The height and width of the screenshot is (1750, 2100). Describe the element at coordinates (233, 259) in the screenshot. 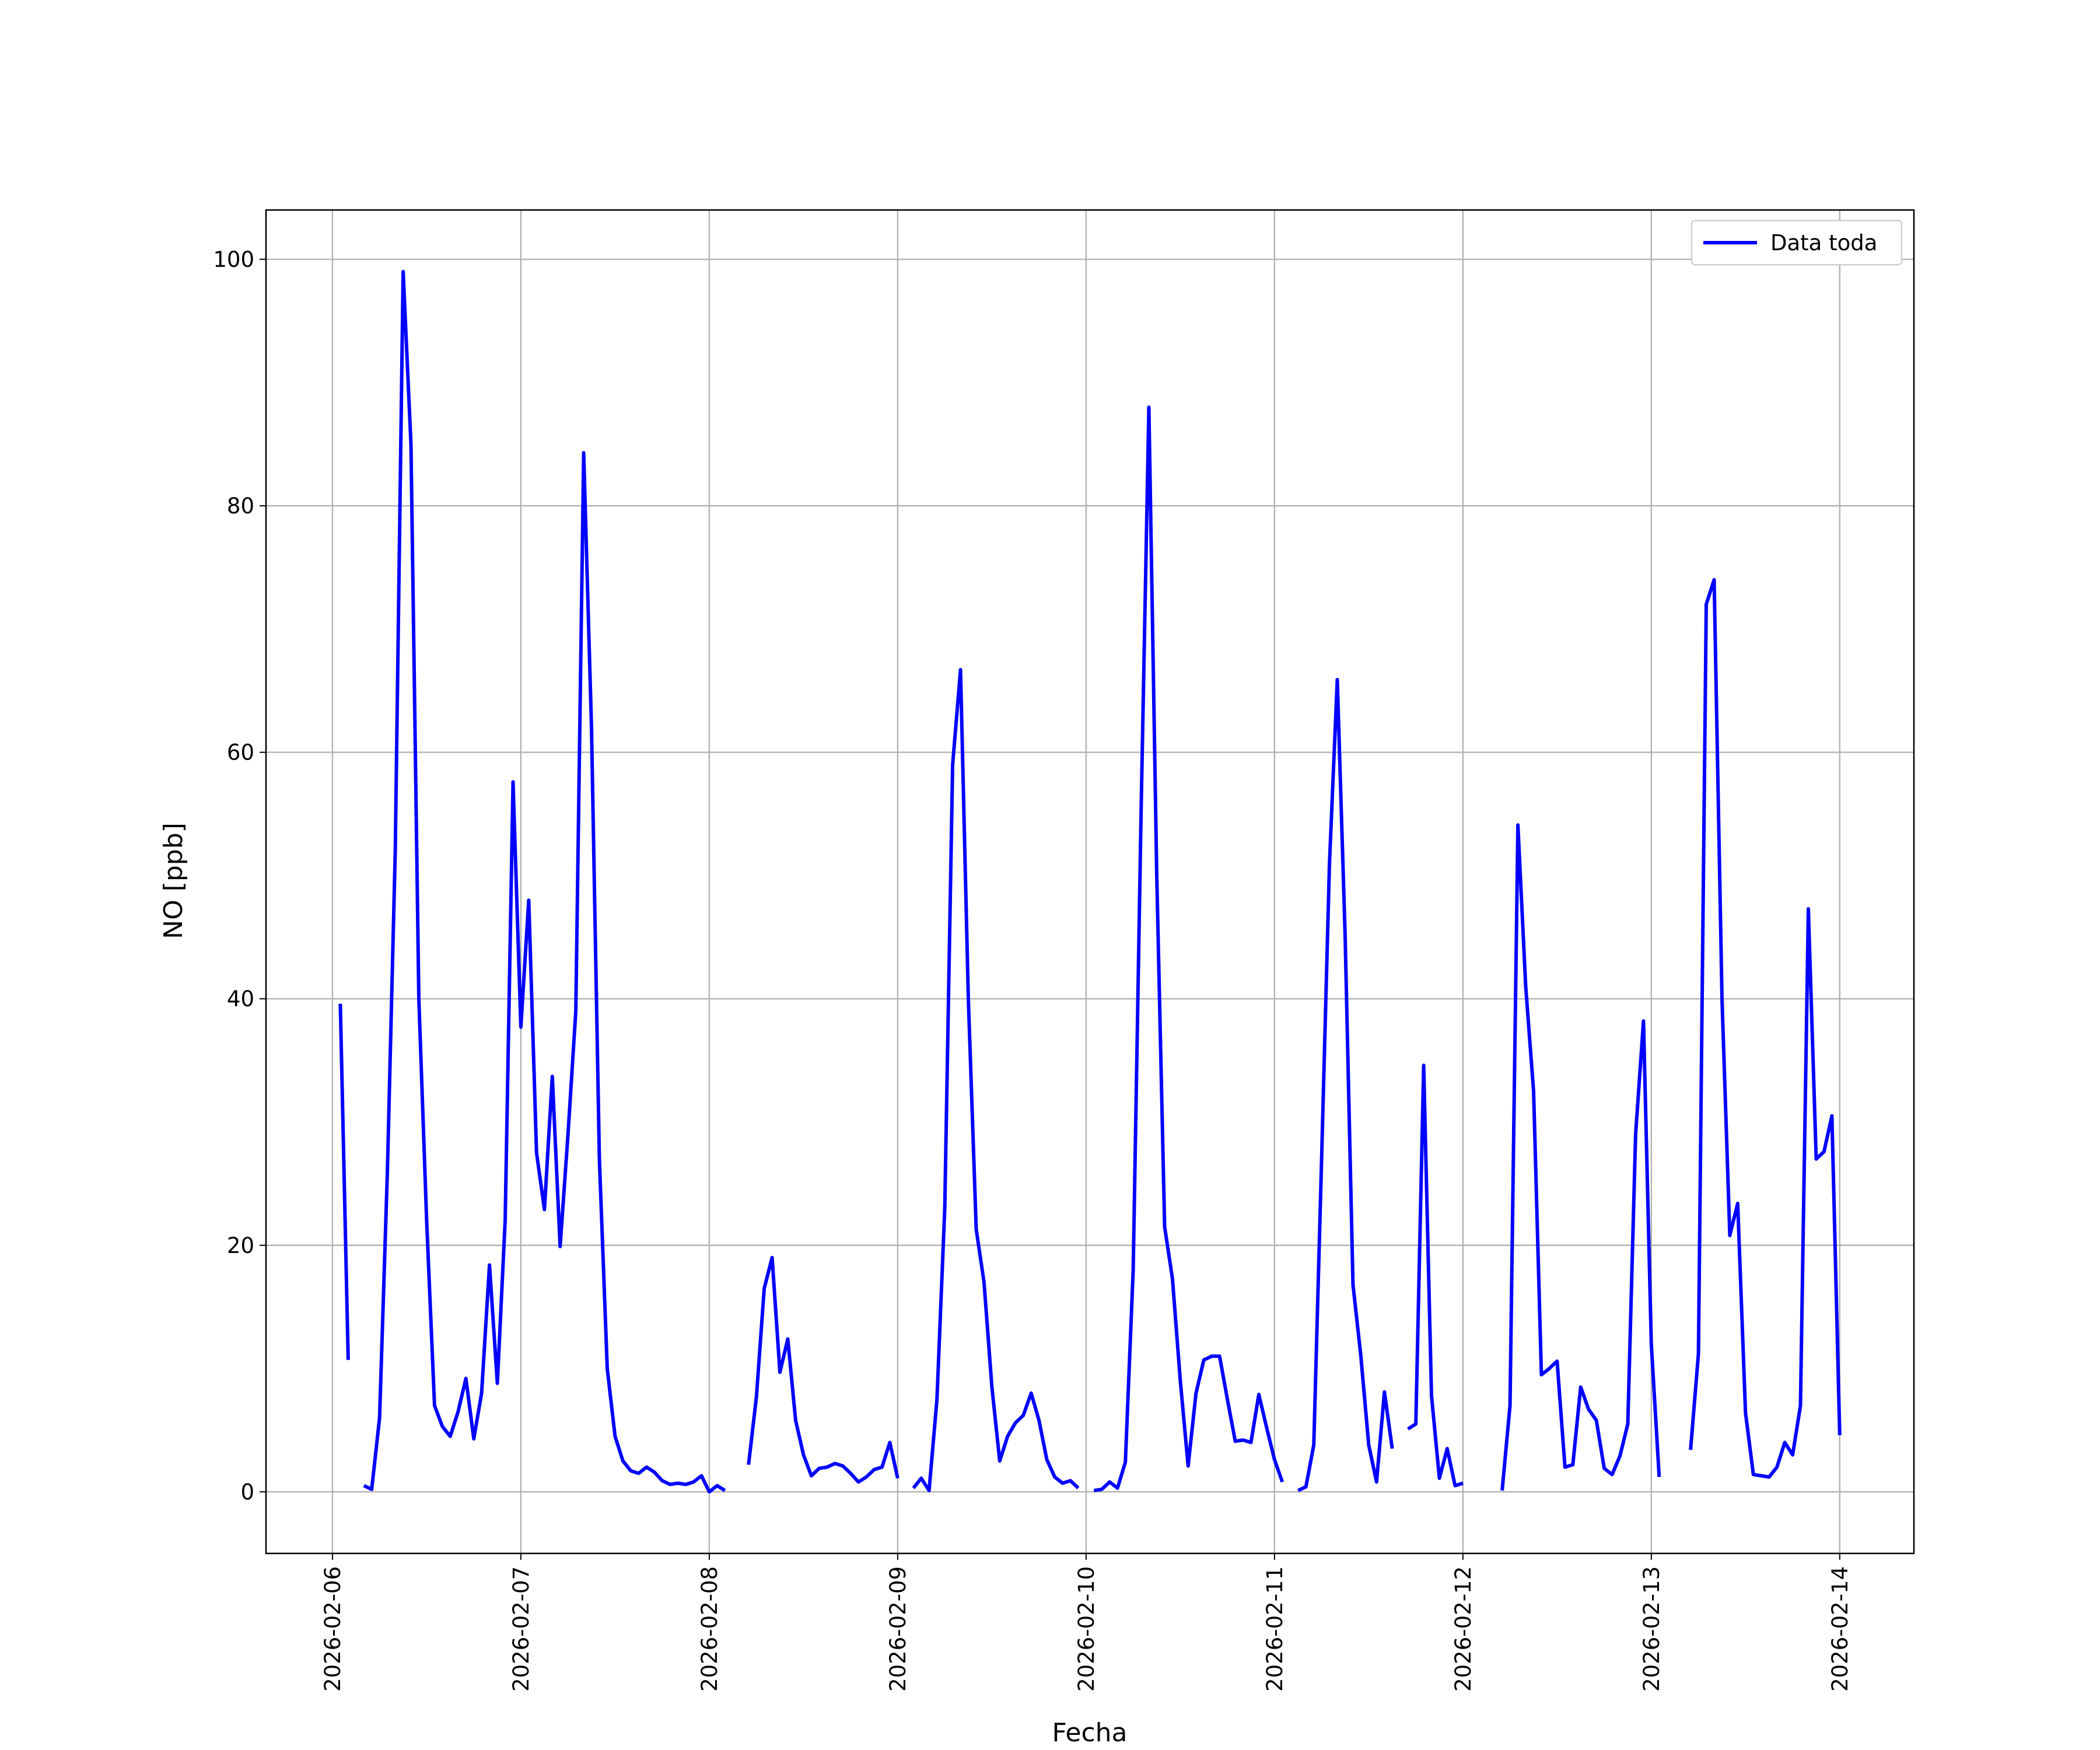

I see `y-tick-label: 100` at that location.